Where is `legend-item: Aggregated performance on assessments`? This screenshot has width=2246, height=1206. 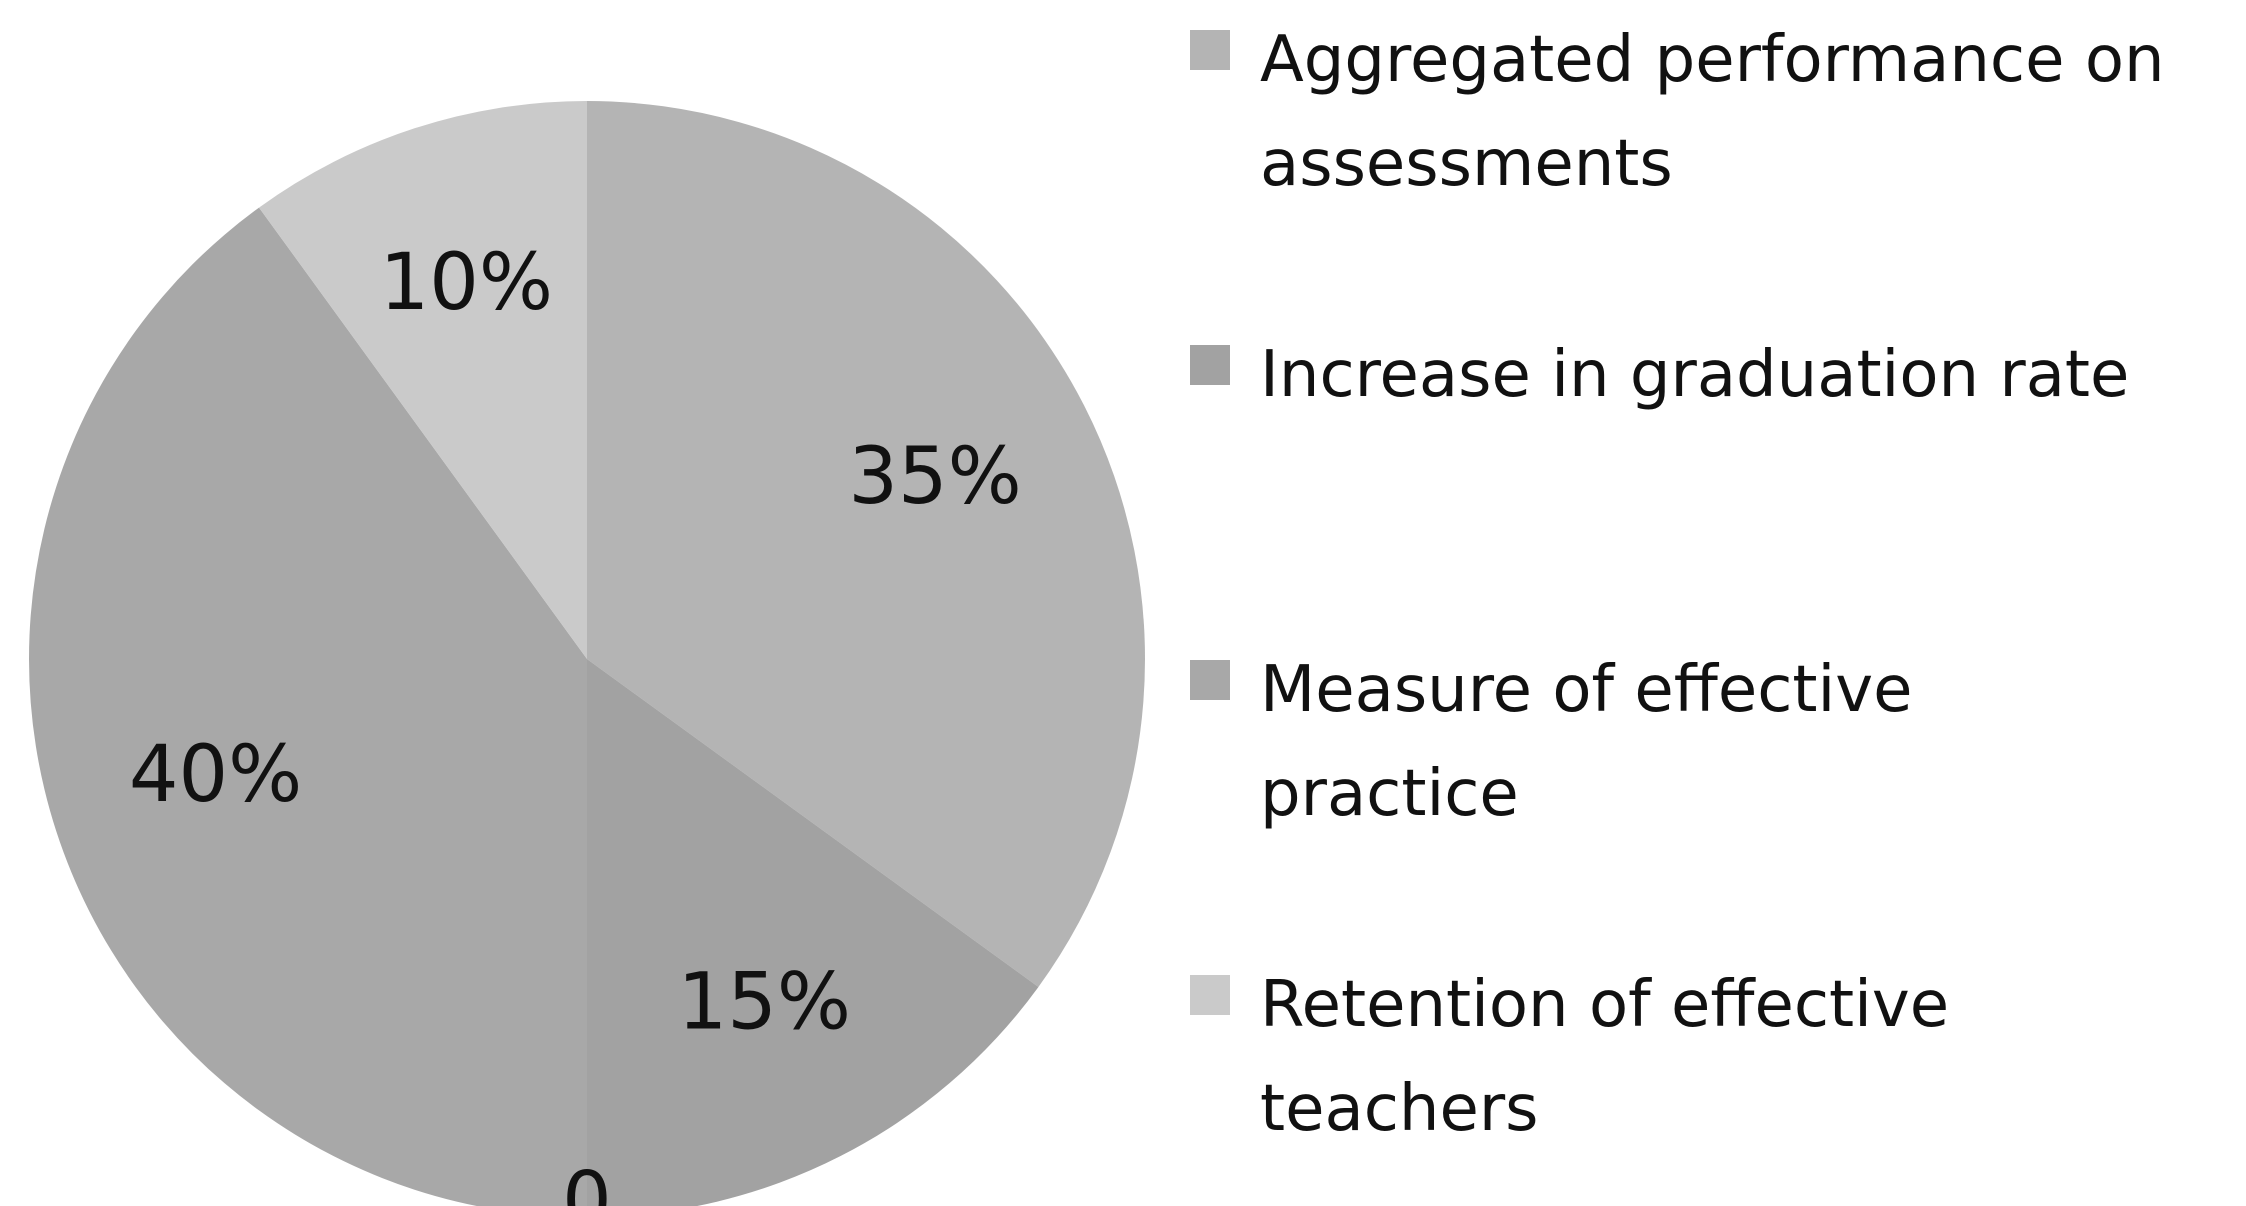
legend-item: Aggregated performance on assessments is located at coordinates (1710, 112).